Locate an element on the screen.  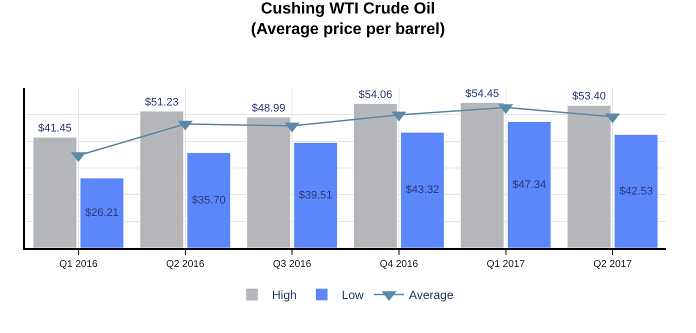
data-label: $53.40 is located at coordinates (589, 96).